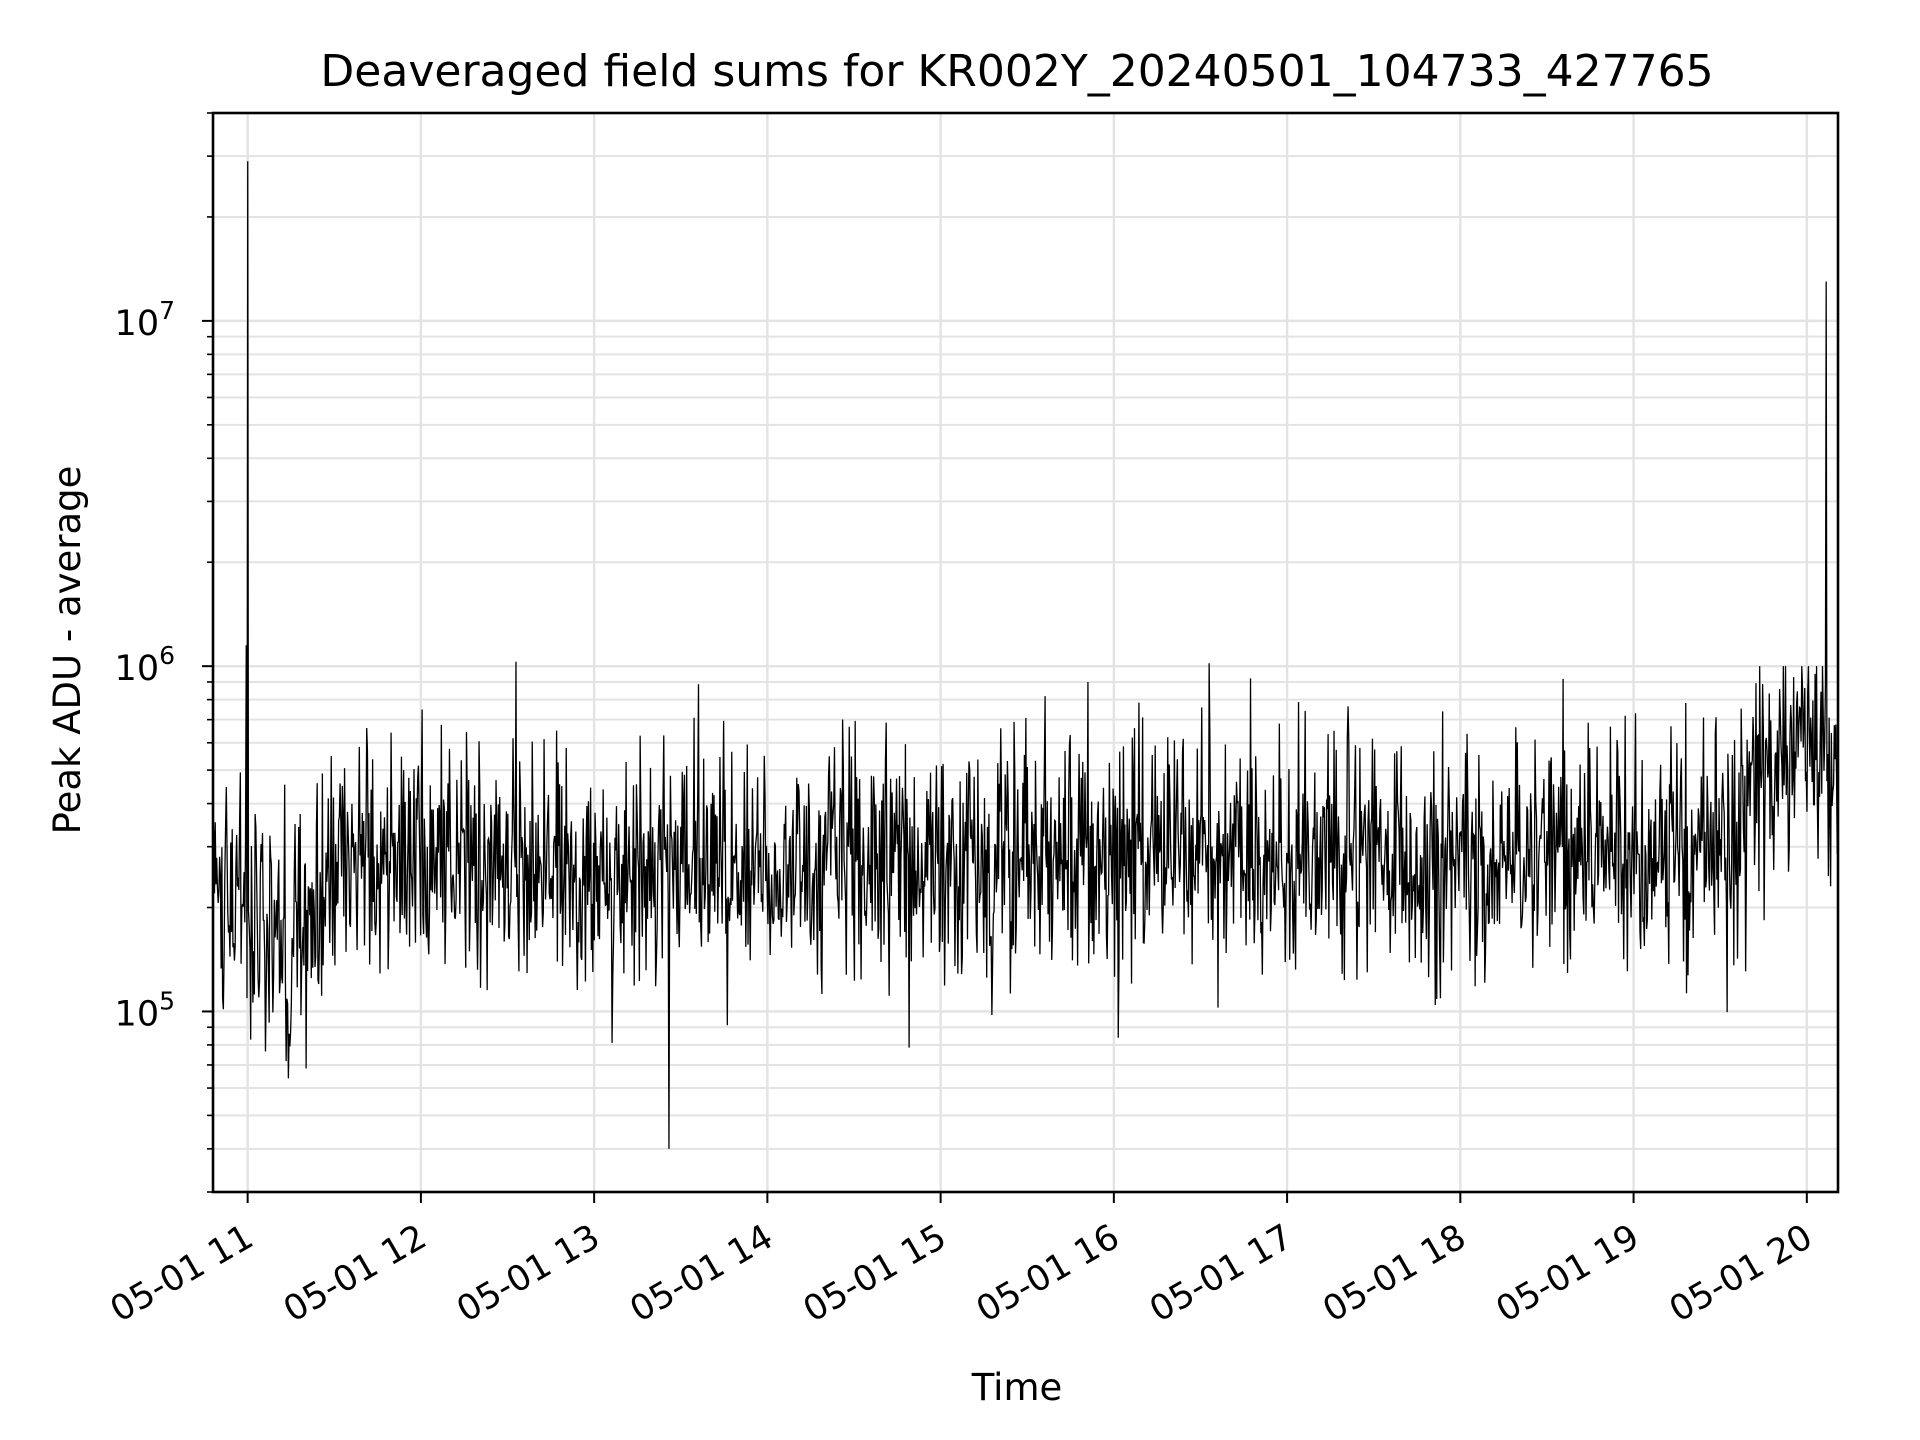  What do you see at coordinates (1741, 1273) in the screenshot?
I see `x-tick-label: 05-01 20` at bounding box center [1741, 1273].